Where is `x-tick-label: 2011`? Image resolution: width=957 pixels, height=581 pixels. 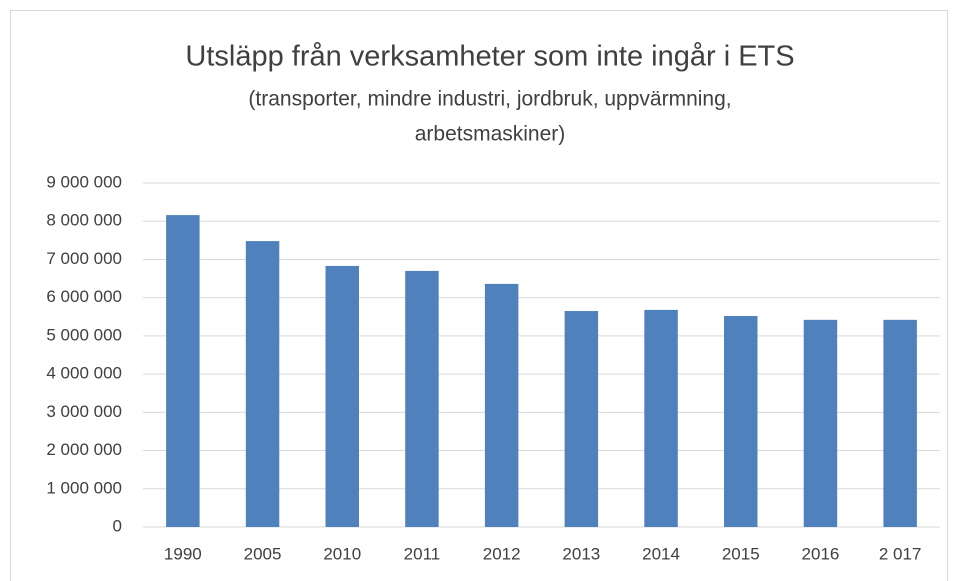 x-tick-label: 2011 is located at coordinates (422, 553).